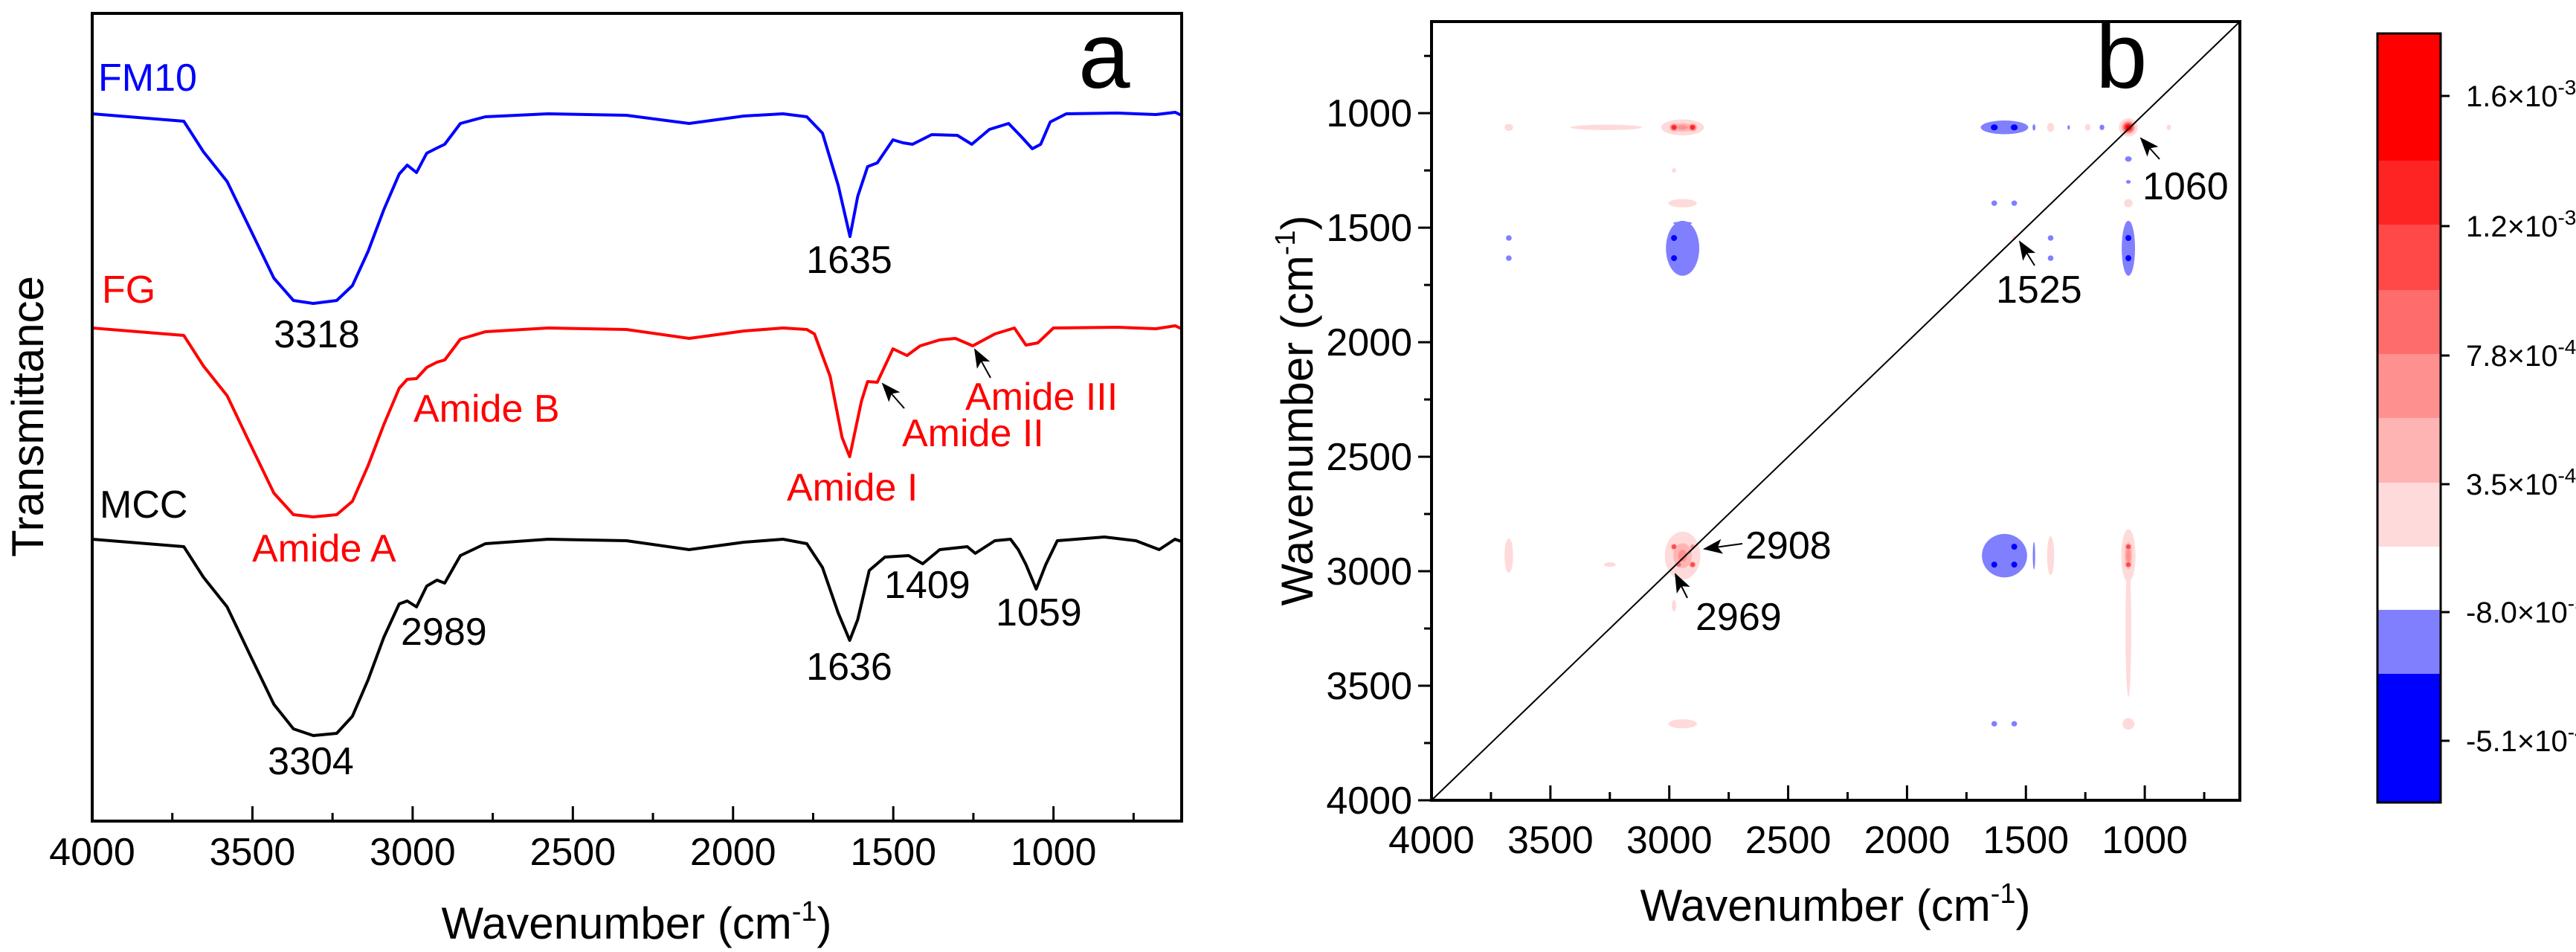  I want to click on peak-label-2908: 2908, so click(1788, 546).